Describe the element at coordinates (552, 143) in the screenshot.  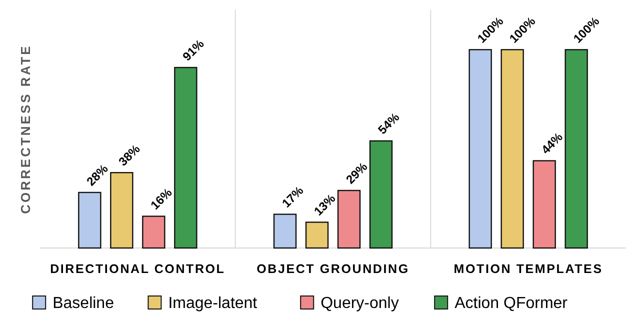
I see `data-label: 44%` at that location.